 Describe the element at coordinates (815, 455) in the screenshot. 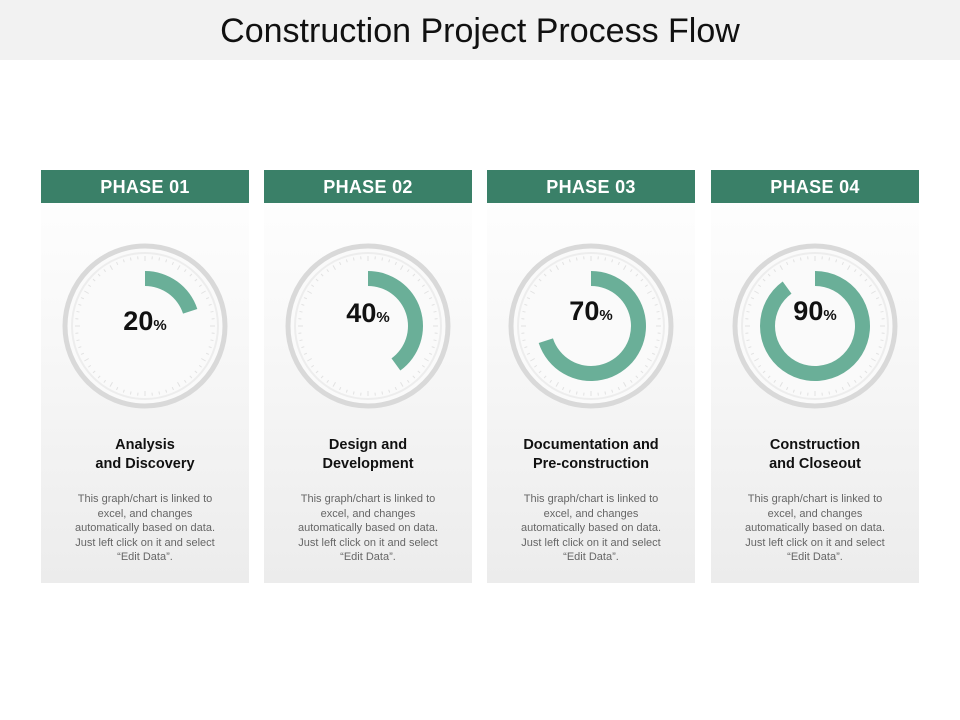

I see `phase-title: Construction and Closeout` at that location.